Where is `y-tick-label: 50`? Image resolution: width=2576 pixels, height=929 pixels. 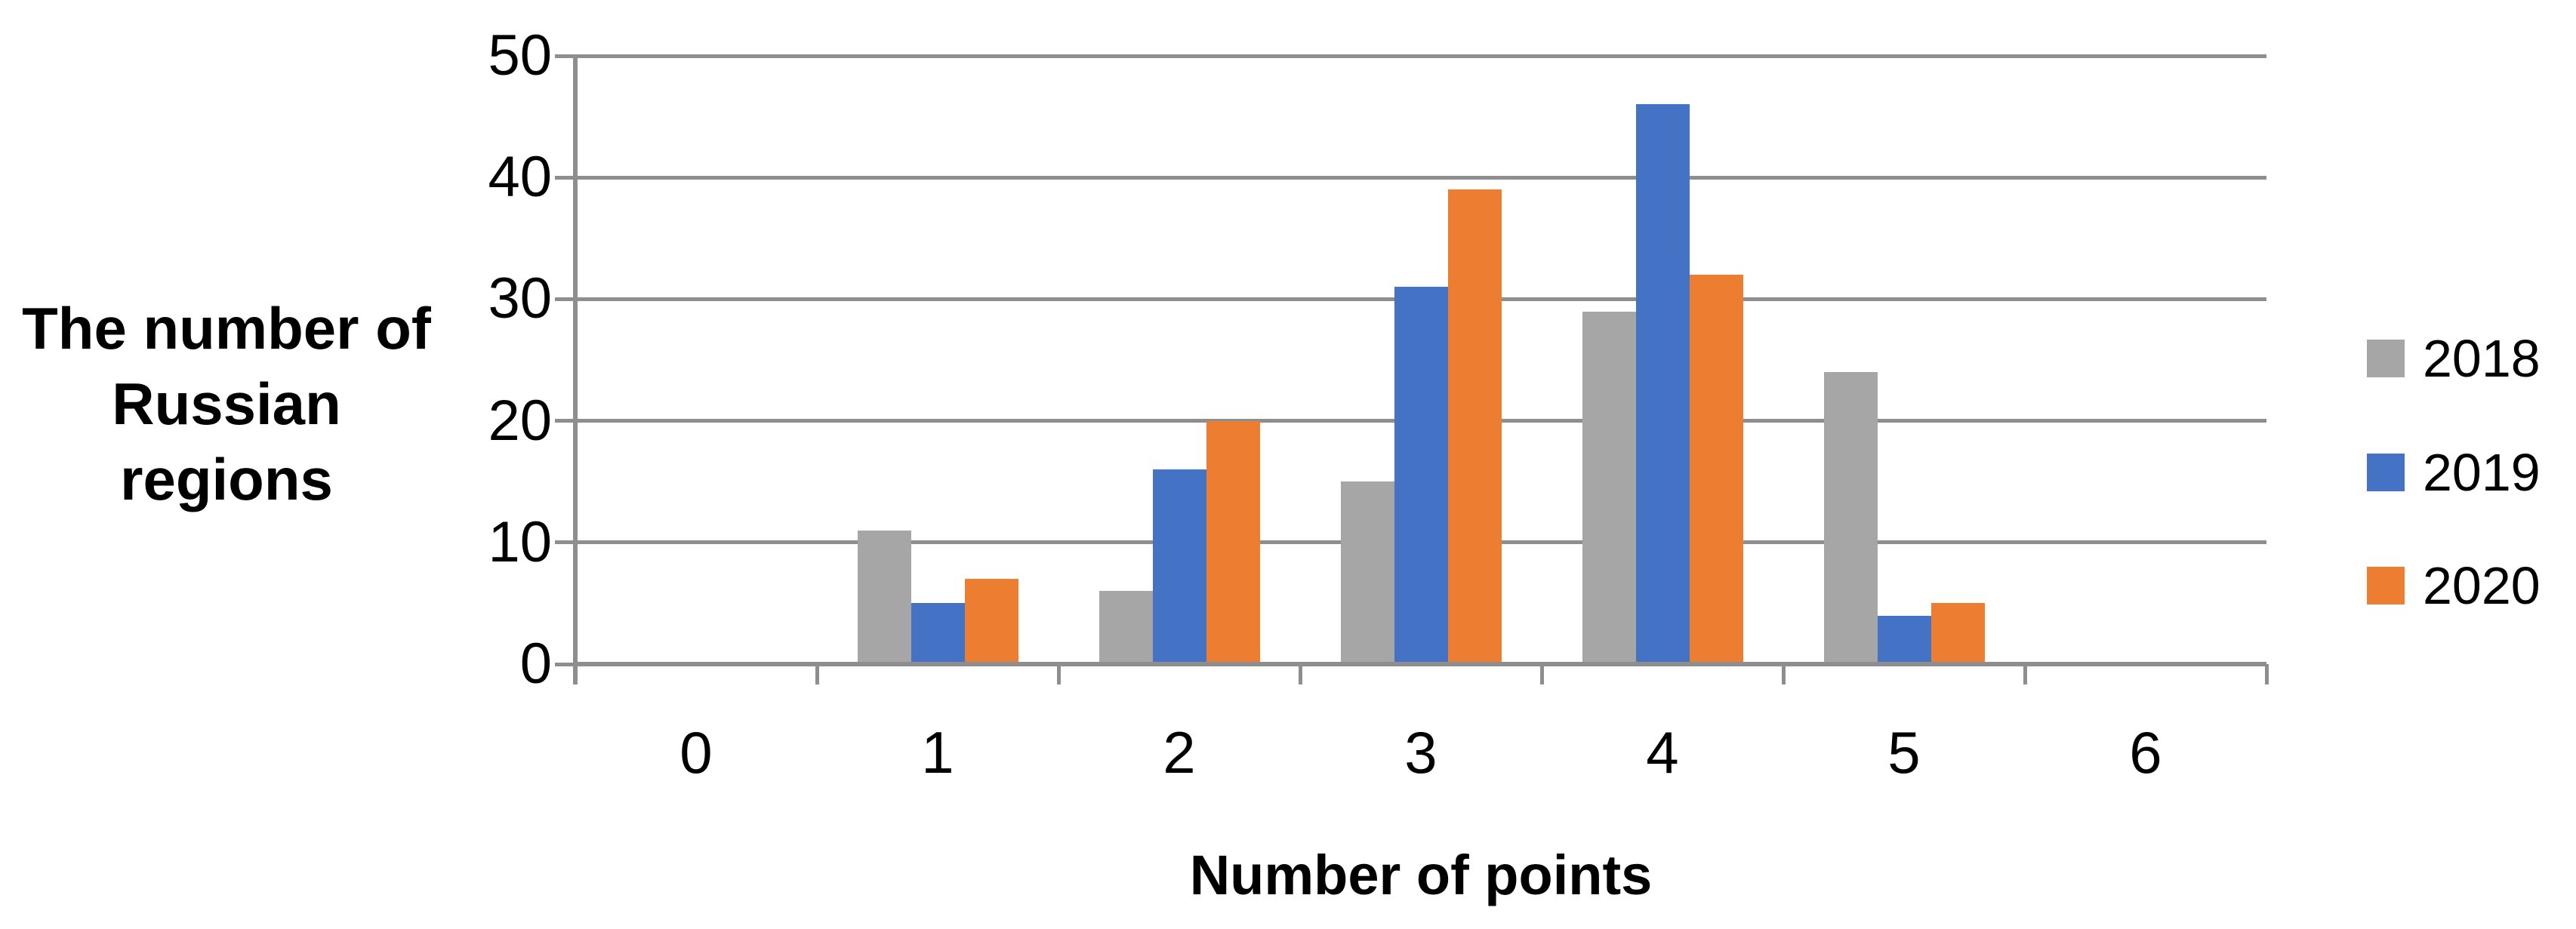
y-tick-label: 50 is located at coordinates (520, 56).